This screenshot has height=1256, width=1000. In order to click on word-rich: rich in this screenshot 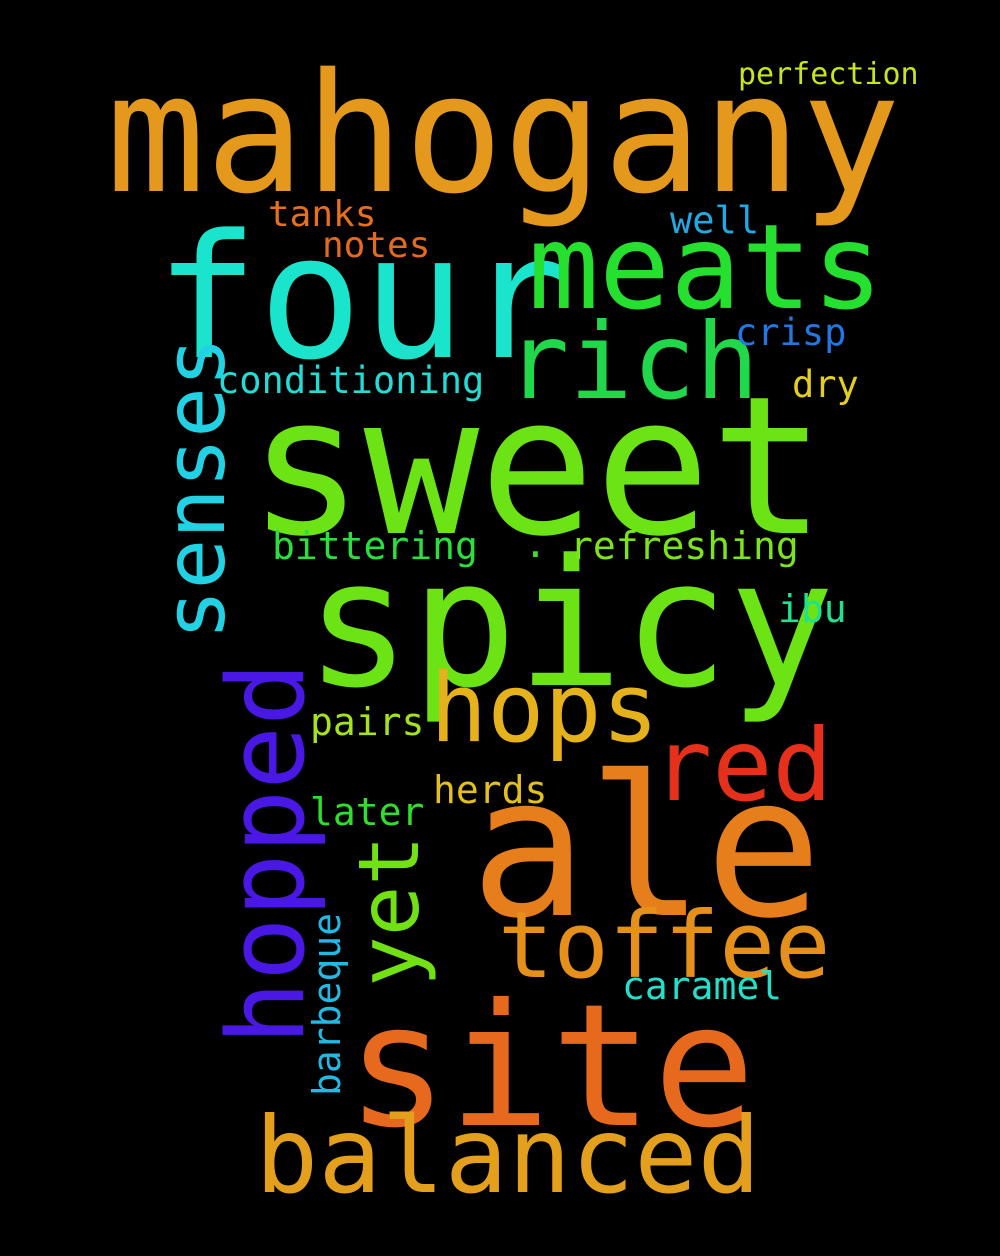, I will do `click(632, 362)`.